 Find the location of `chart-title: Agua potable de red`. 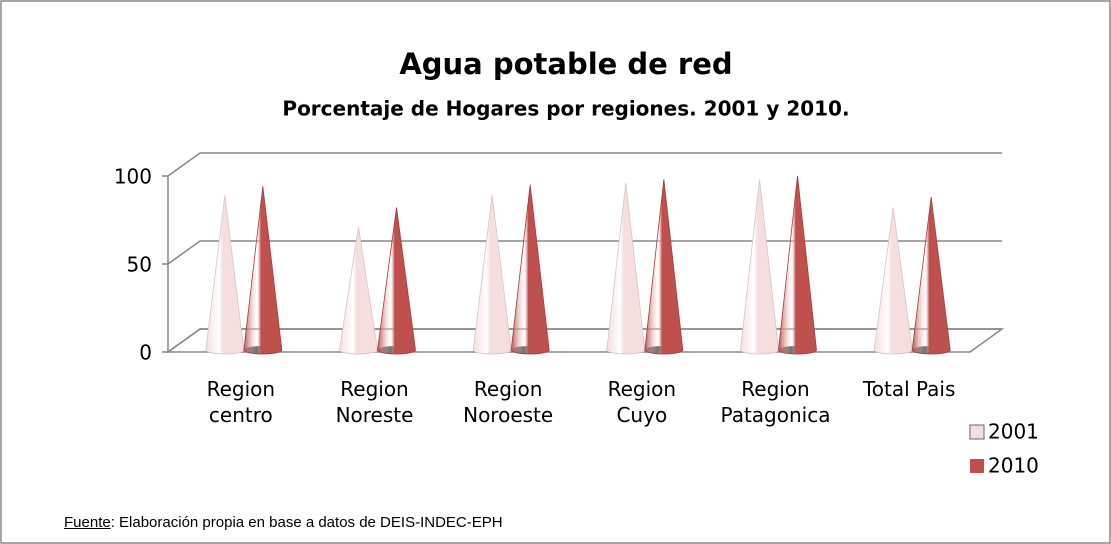

chart-title: Agua potable de red is located at coordinates (565, 64).